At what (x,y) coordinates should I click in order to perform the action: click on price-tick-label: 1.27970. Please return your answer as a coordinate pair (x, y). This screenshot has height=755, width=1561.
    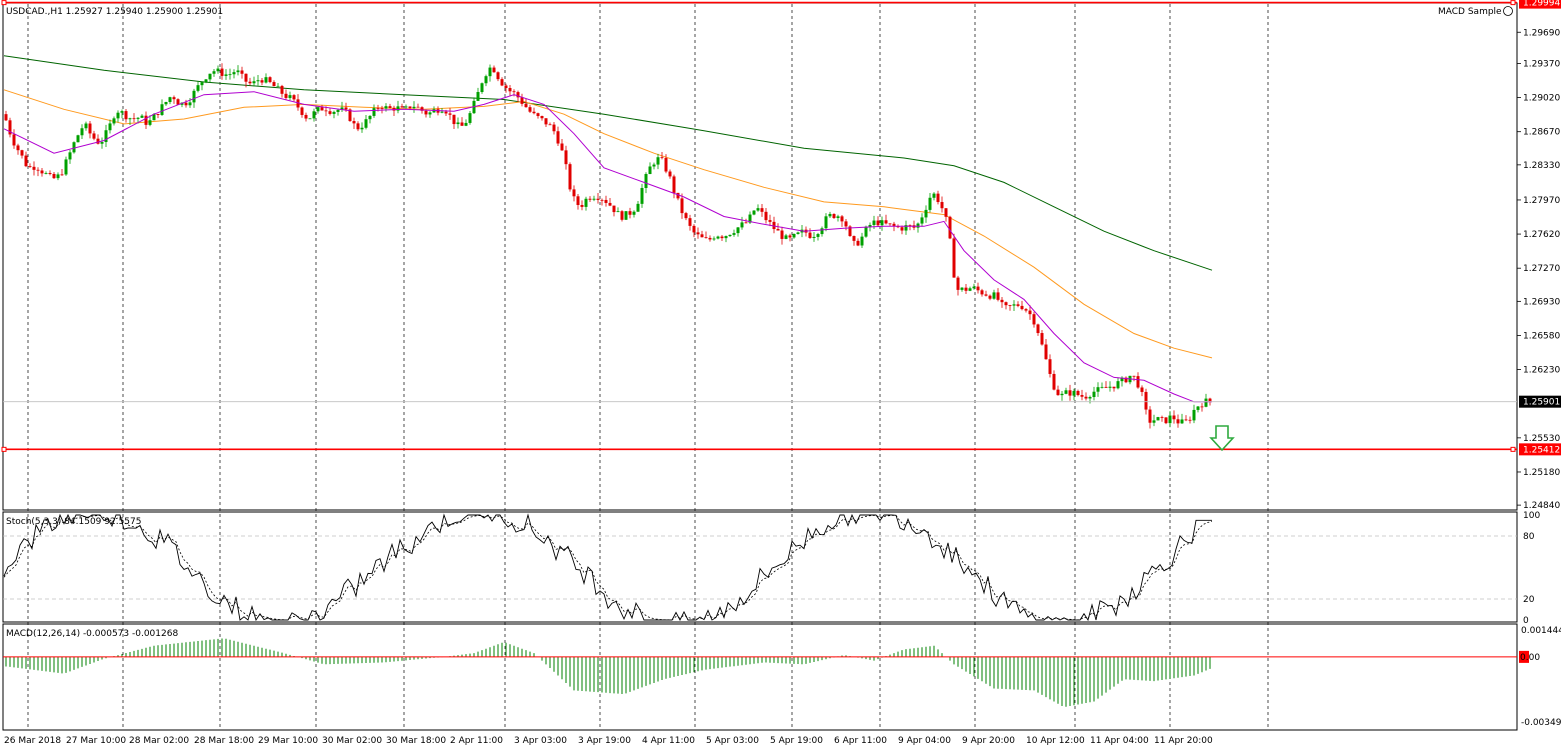
    Looking at the image, I should click on (1541, 201).